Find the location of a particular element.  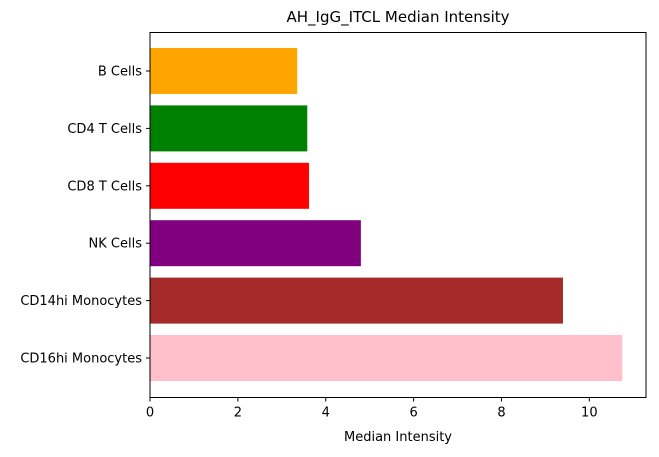

x-tick-label-0: 0 is located at coordinates (150, 413).